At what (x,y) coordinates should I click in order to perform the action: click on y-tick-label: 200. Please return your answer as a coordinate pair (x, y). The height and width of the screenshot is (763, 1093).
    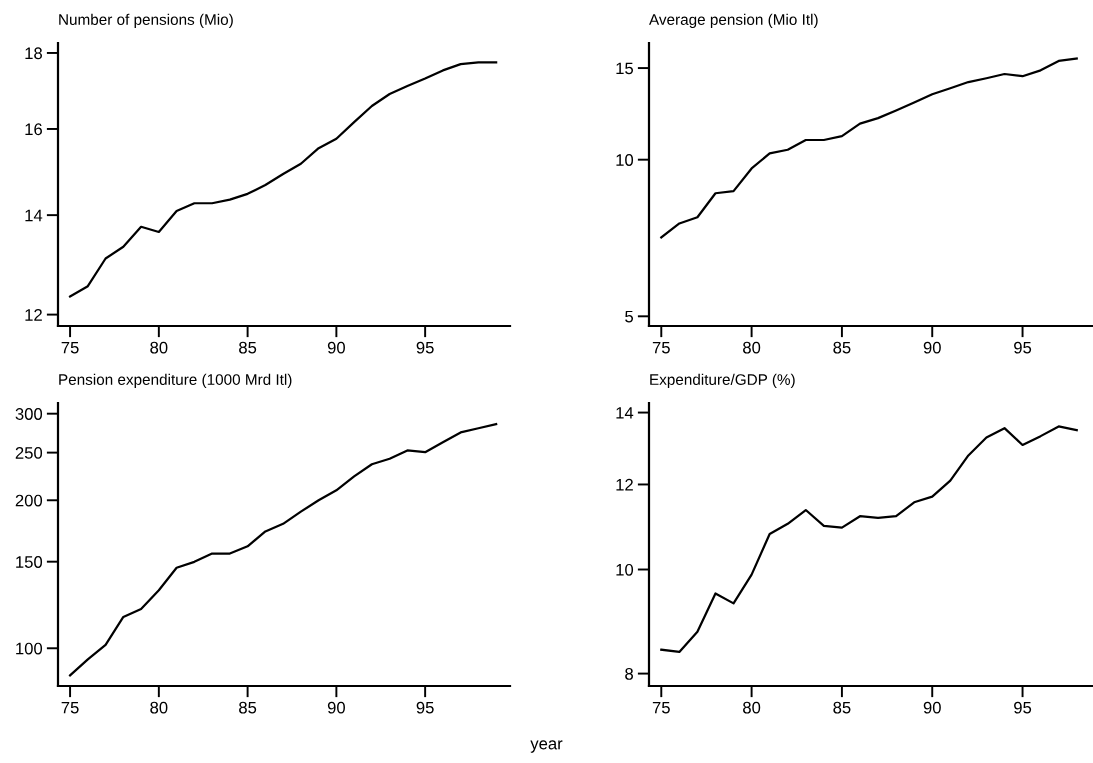
    Looking at the image, I should click on (29, 500).